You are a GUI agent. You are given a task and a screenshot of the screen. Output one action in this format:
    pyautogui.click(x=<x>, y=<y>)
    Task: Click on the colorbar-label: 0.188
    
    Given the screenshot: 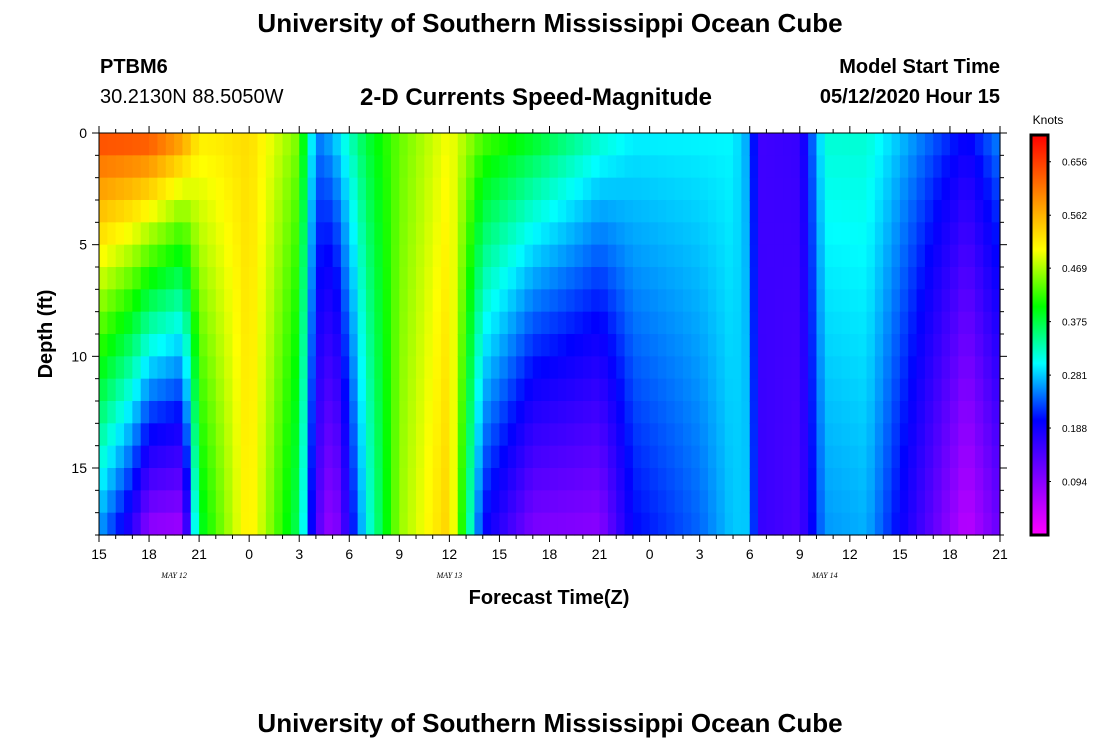 What is the action you would take?
    pyautogui.click(x=1074, y=429)
    